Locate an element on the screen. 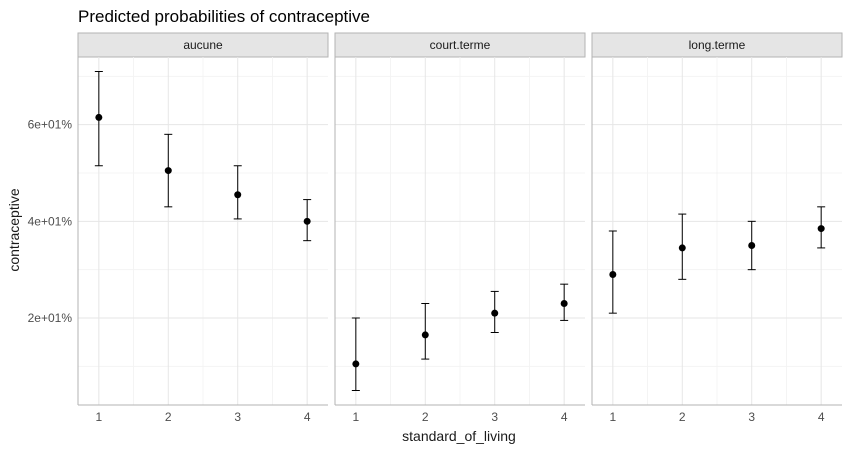  facet-strip-label: aucune is located at coordinates (203, 45).